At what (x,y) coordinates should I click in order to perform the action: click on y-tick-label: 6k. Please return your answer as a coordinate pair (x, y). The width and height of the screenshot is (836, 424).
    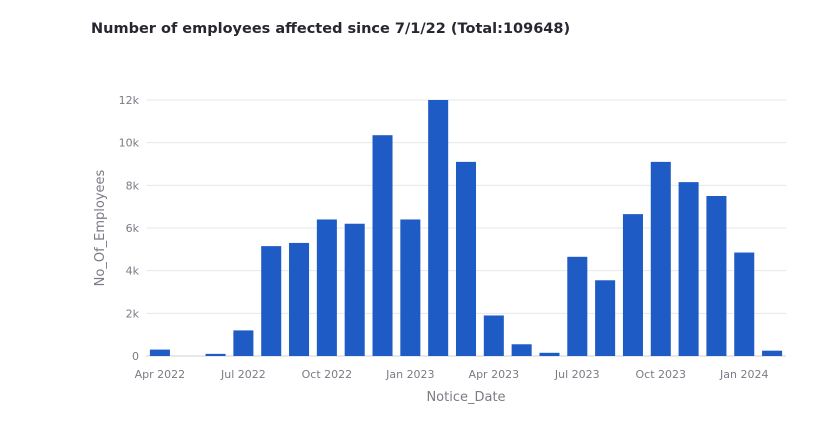
    Looking at the image, I should click on (133, 228).